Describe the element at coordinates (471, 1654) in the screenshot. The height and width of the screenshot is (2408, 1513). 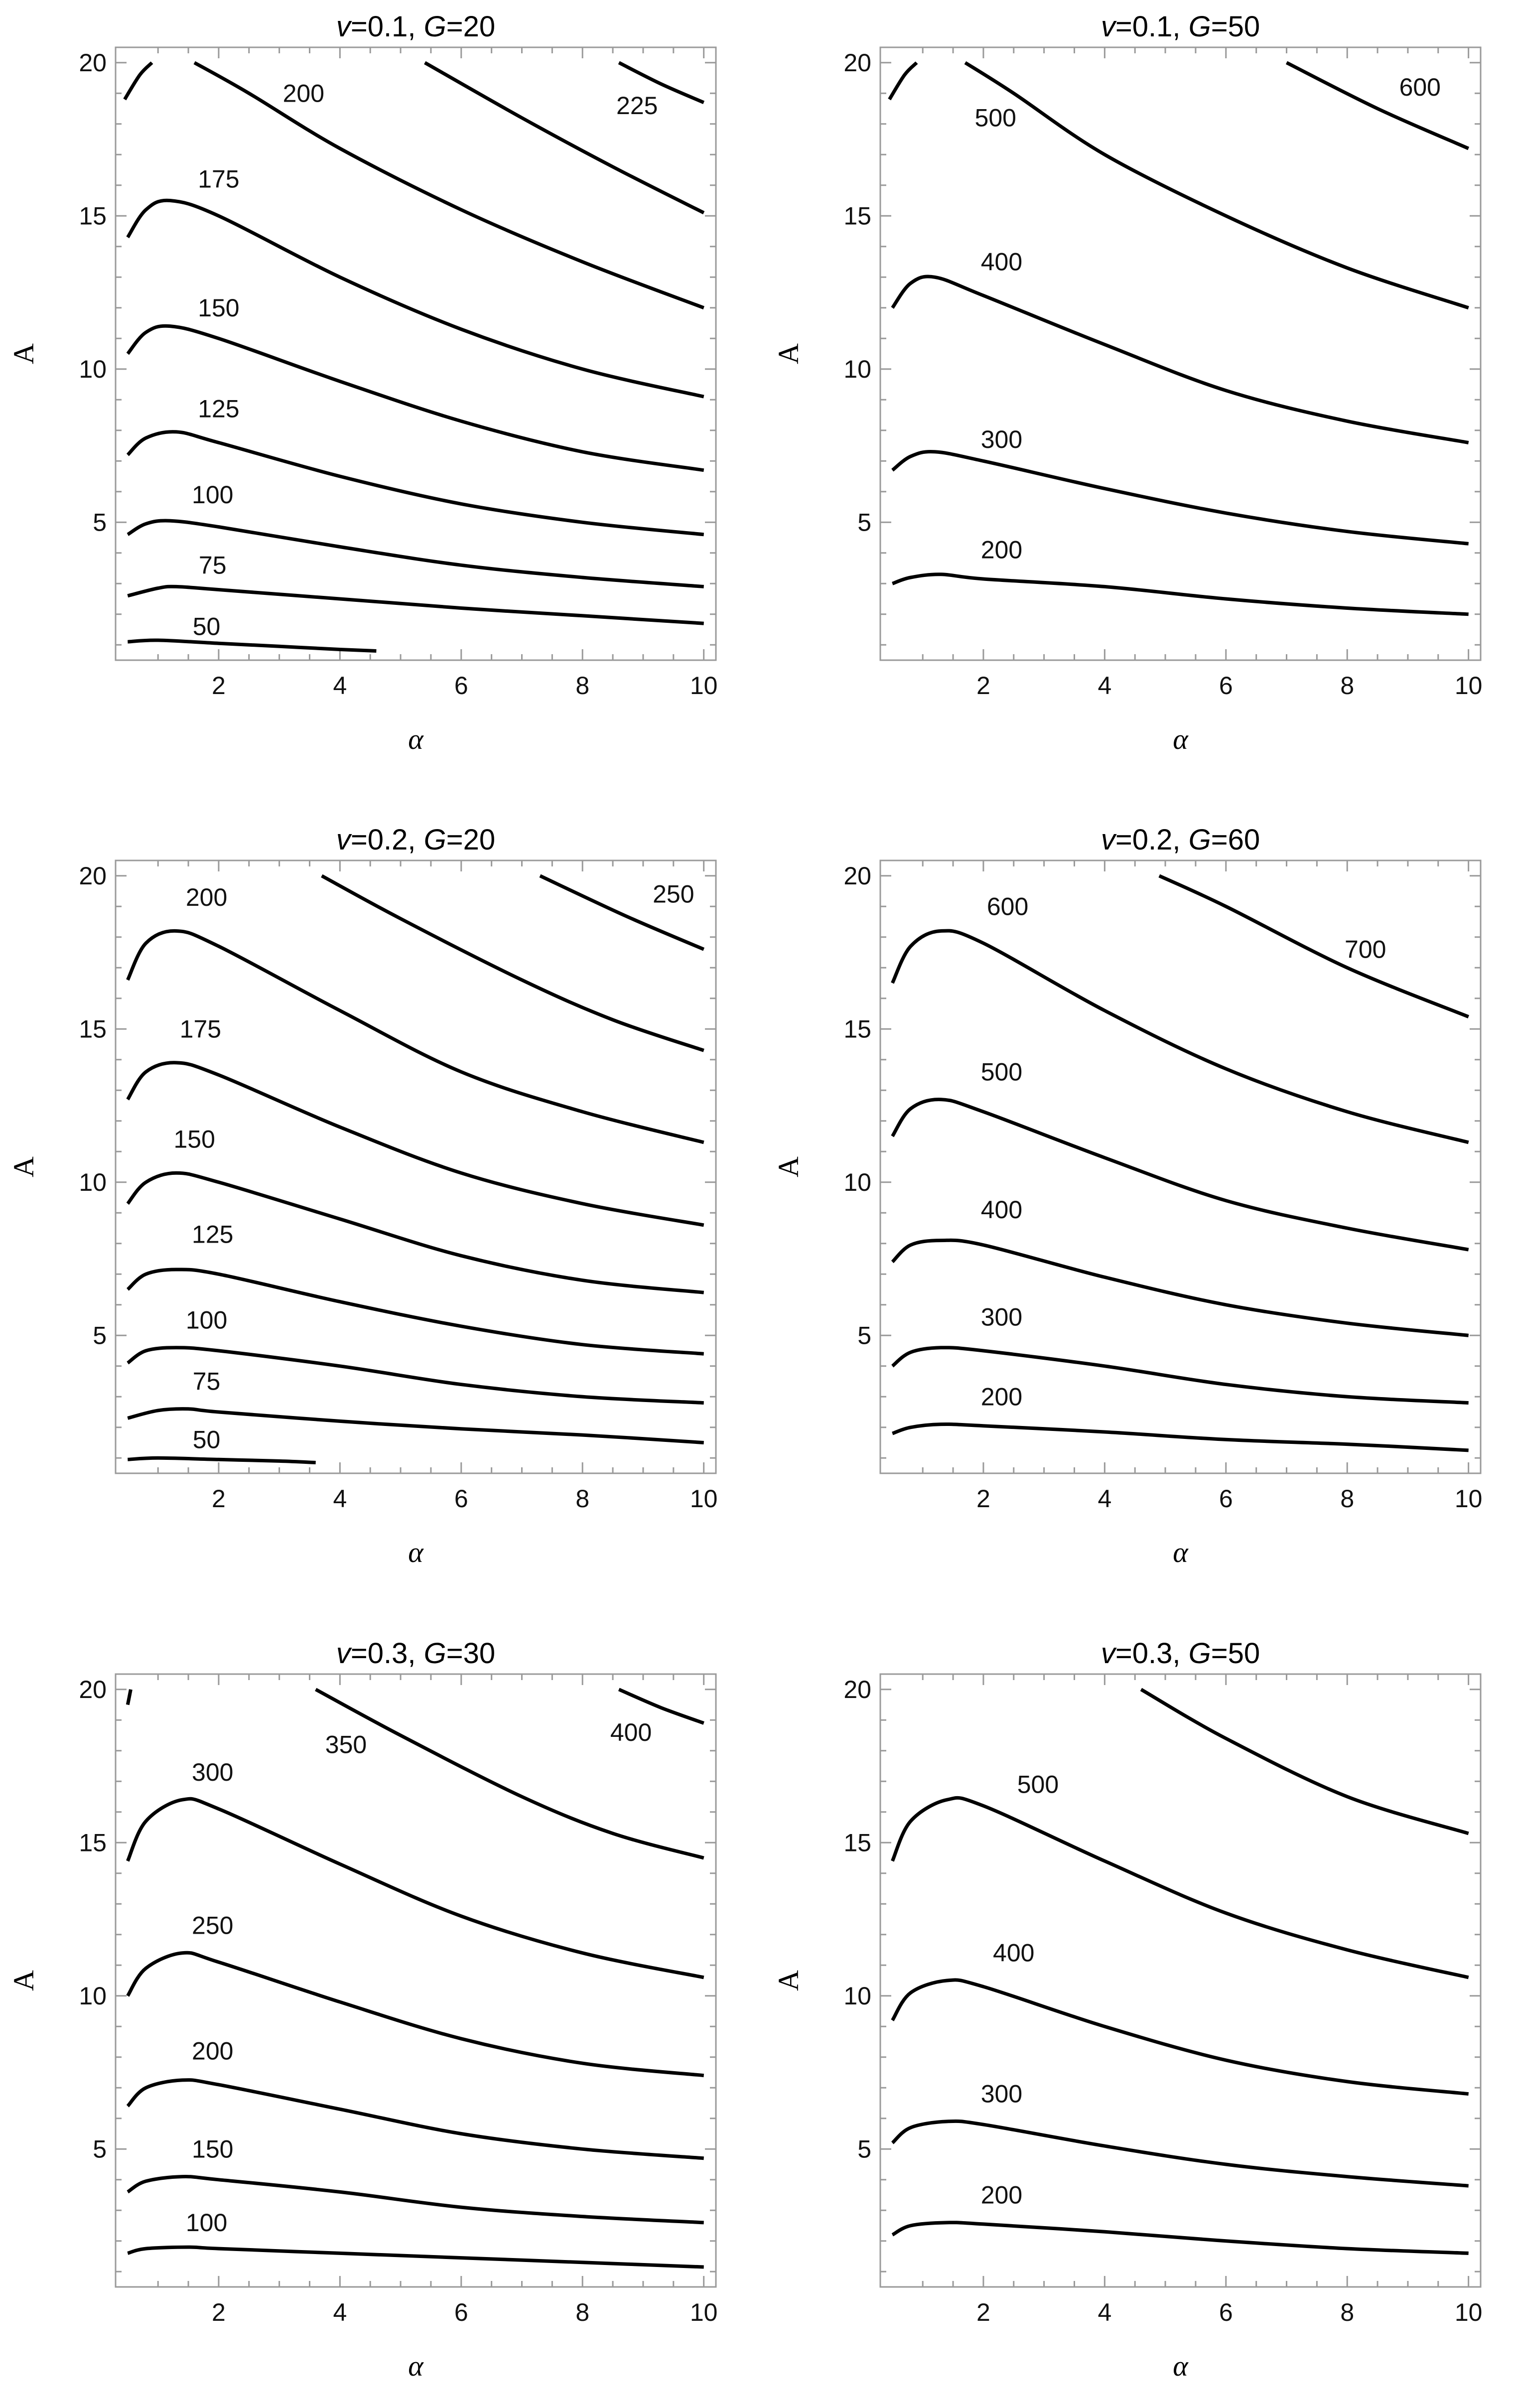
I see `title-part: =30` at that location.